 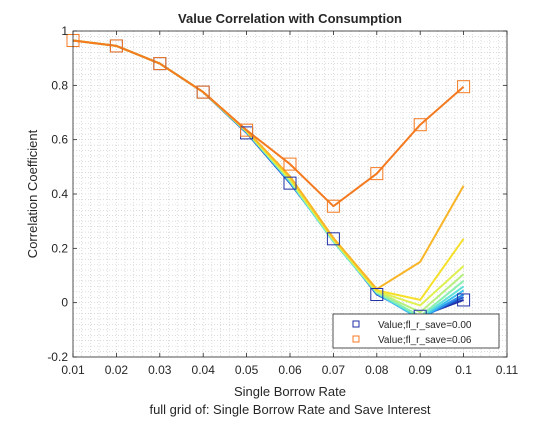 What do you see at coordinates (247, 370) in the screenshot?
I see `x-tick-label: 0.05` at bounding box center [247, 370].